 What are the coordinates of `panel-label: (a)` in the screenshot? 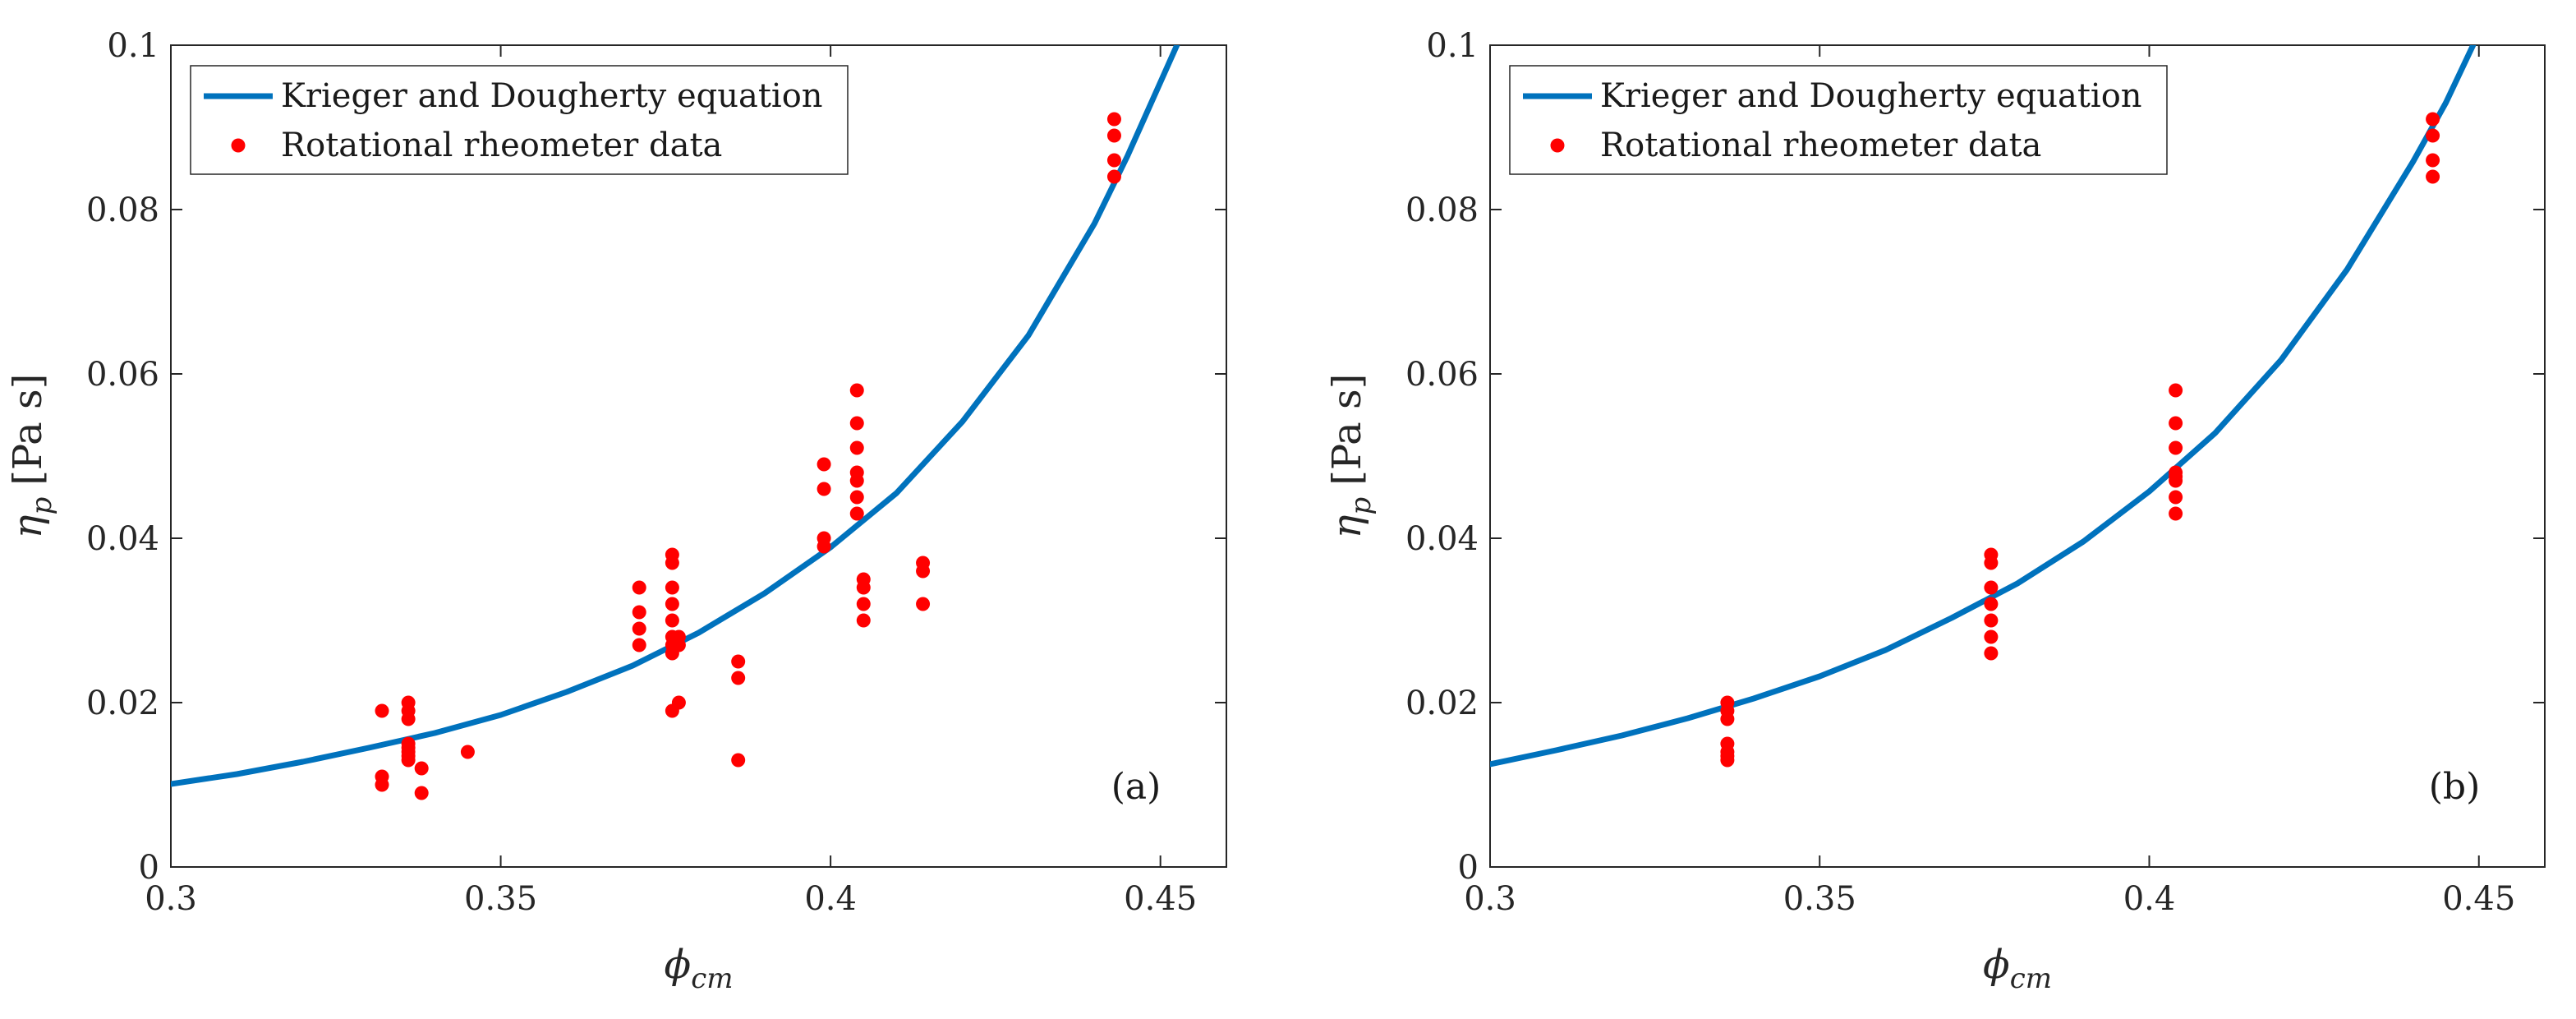 It's located at (1136, 787).